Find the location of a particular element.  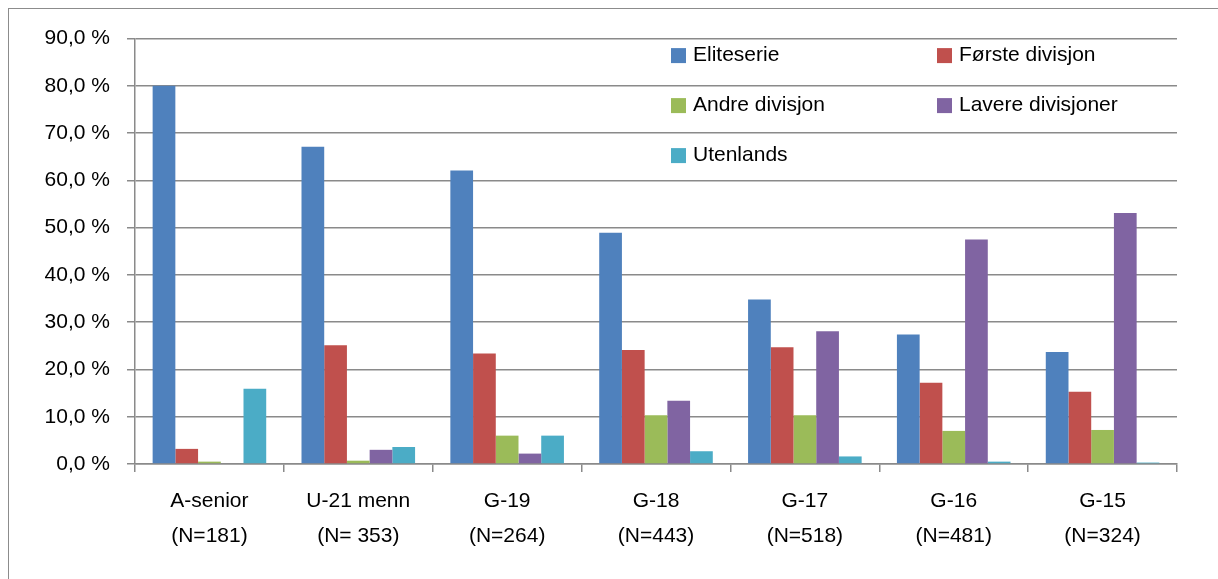

y-tick-label: 70,0 % is located at coordinates (77, 131).